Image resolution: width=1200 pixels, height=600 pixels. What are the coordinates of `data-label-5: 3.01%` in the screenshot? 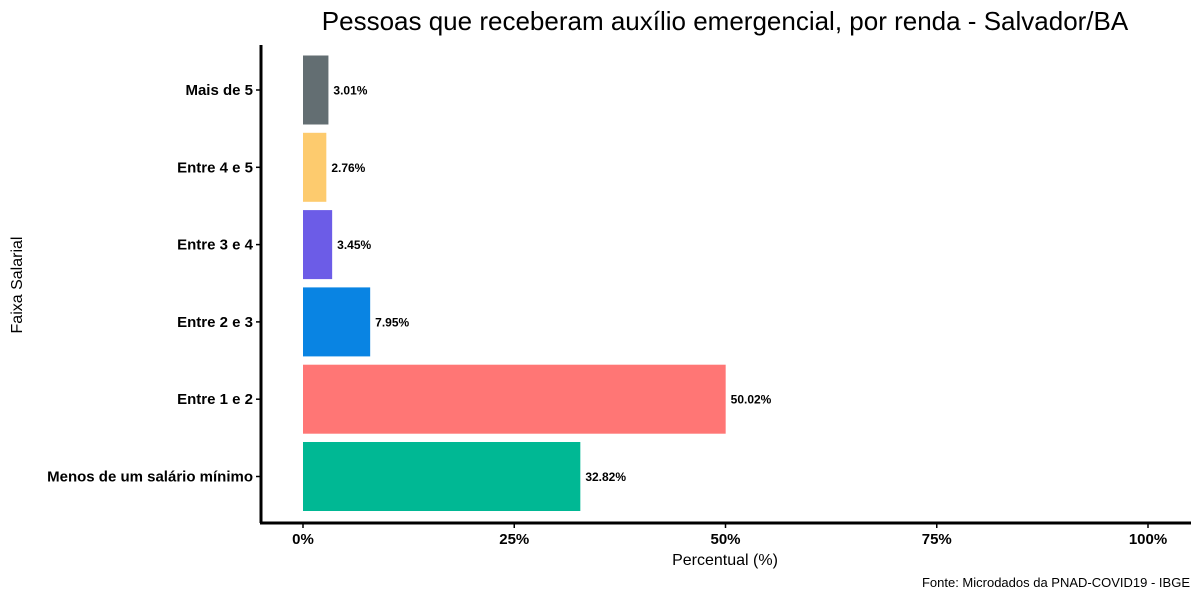 It's located at (350, 91).